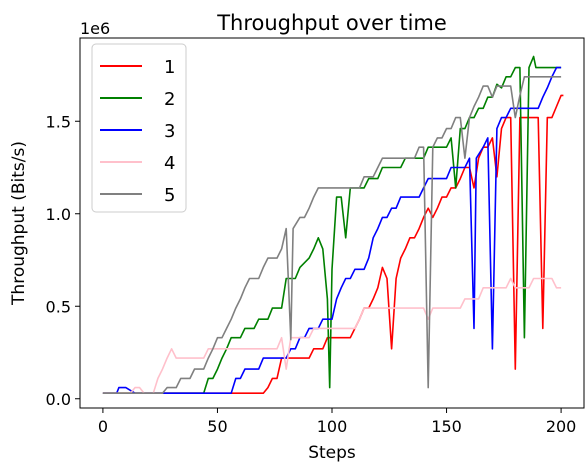 The image size is (586, 473). What do you see at coordinates (446, 426) in the screenshot?
I see `x-tick-label: 150` at bounding box center [446, 426].